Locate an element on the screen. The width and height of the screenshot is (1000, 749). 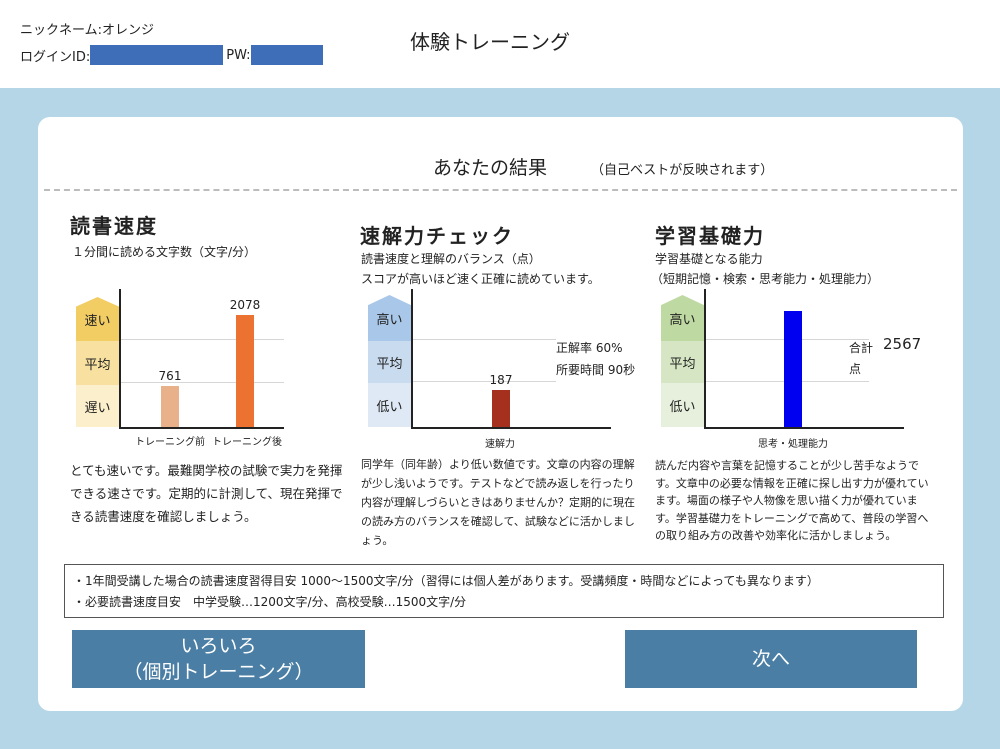
tier-fast: 速い is located at coordinates (97, 319).